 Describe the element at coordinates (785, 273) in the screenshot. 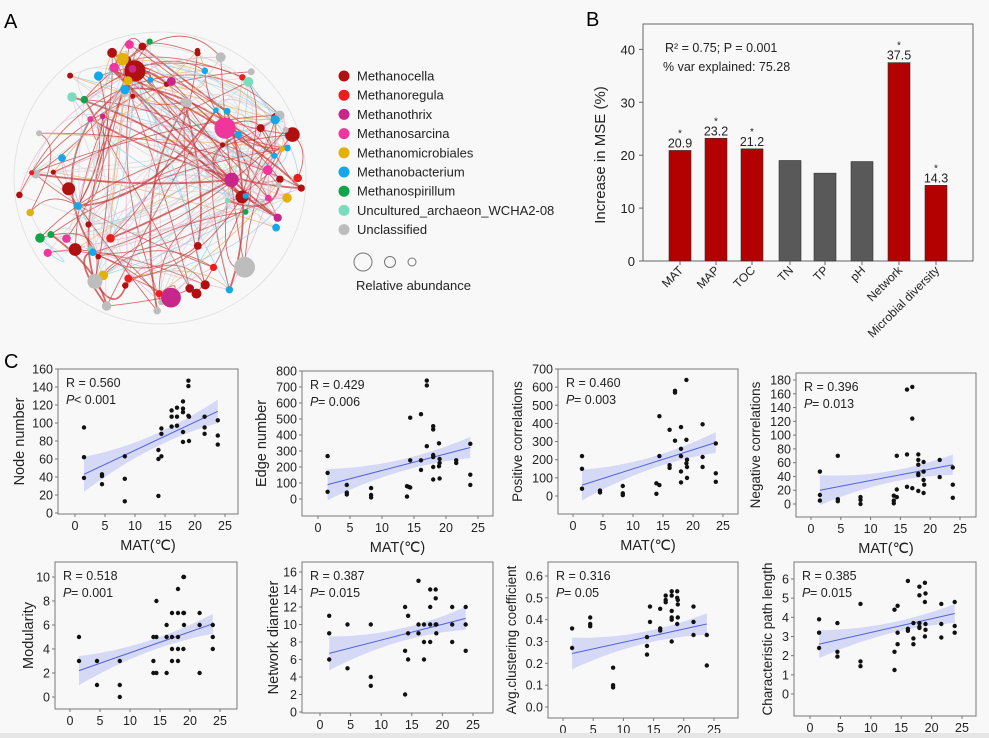

I see `x-tick-label: TN` at that location.